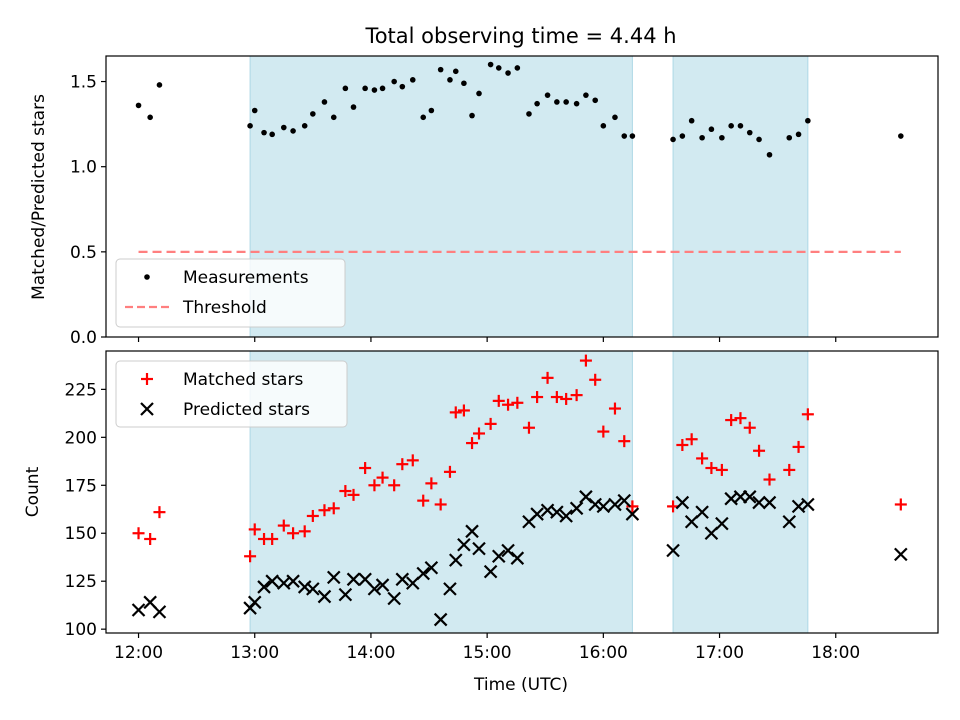  What do you see at coordinates (243, 380) in the screenshot?
I see `legend-matched-label: Matched stars` at bounding box center [243, 380].